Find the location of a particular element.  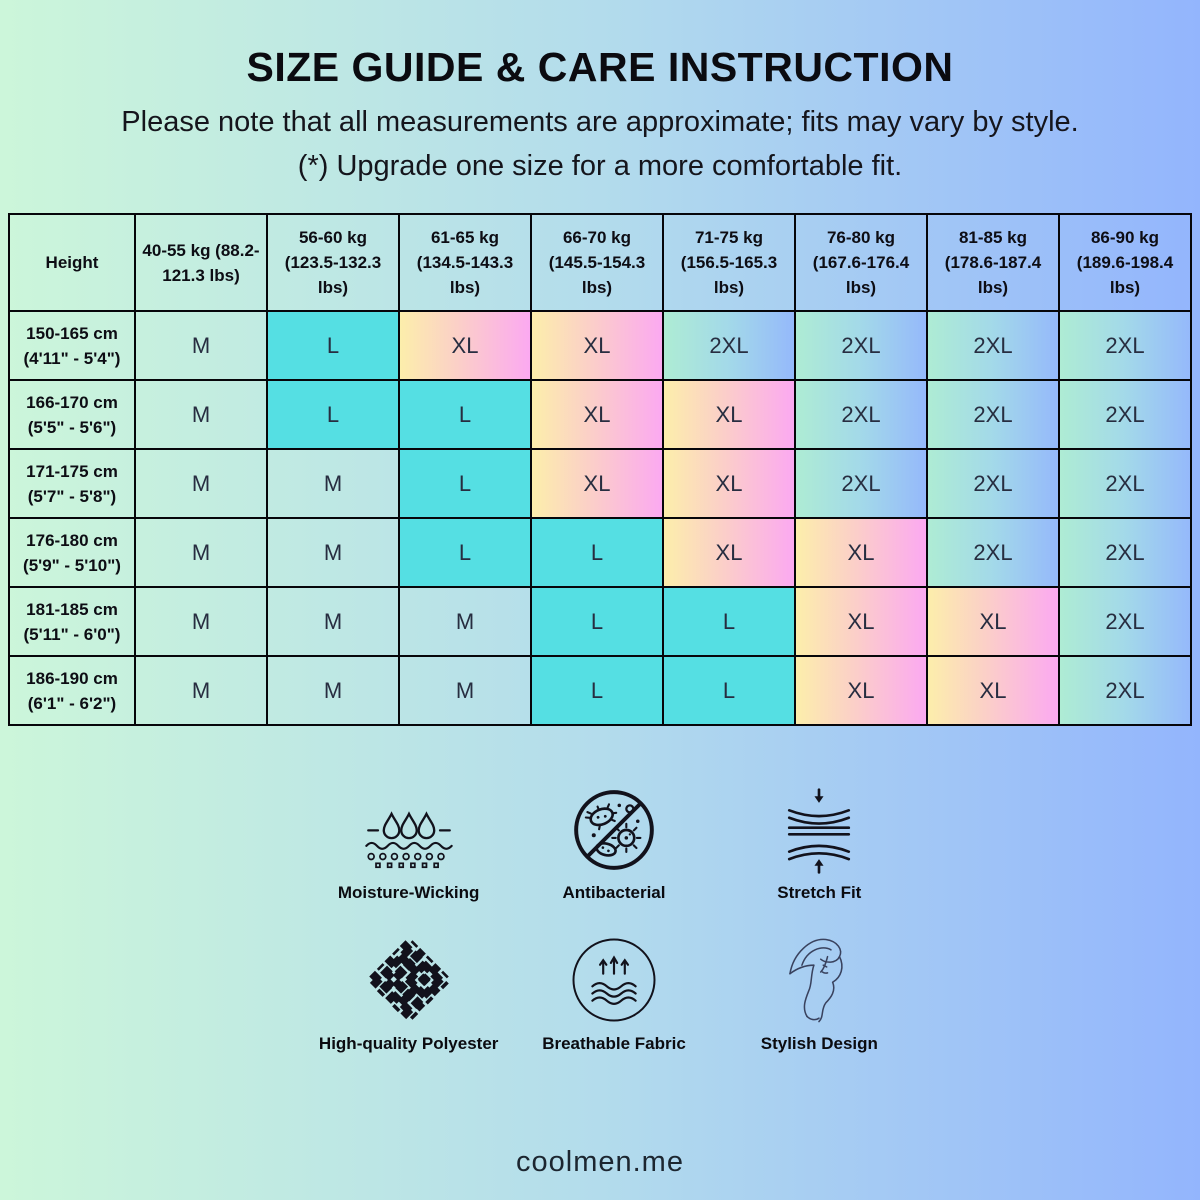

weight-column-header: 66-70 kg (145.5-154.3 lbs) is located at coordinates (597, 262).